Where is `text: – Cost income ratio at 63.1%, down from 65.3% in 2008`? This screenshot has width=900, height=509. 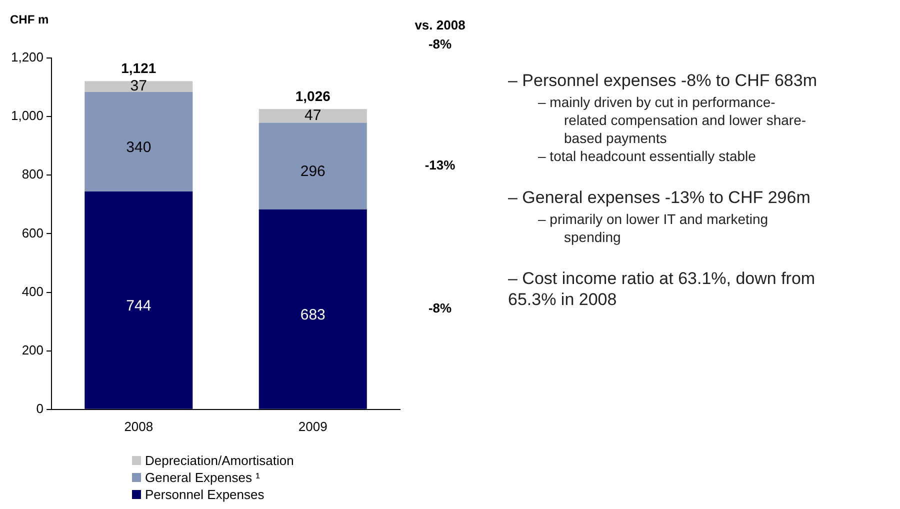 text: – Cost income ratio at 63.1%, down from 65.3% in 2008 is located at coordinates (662, 289).